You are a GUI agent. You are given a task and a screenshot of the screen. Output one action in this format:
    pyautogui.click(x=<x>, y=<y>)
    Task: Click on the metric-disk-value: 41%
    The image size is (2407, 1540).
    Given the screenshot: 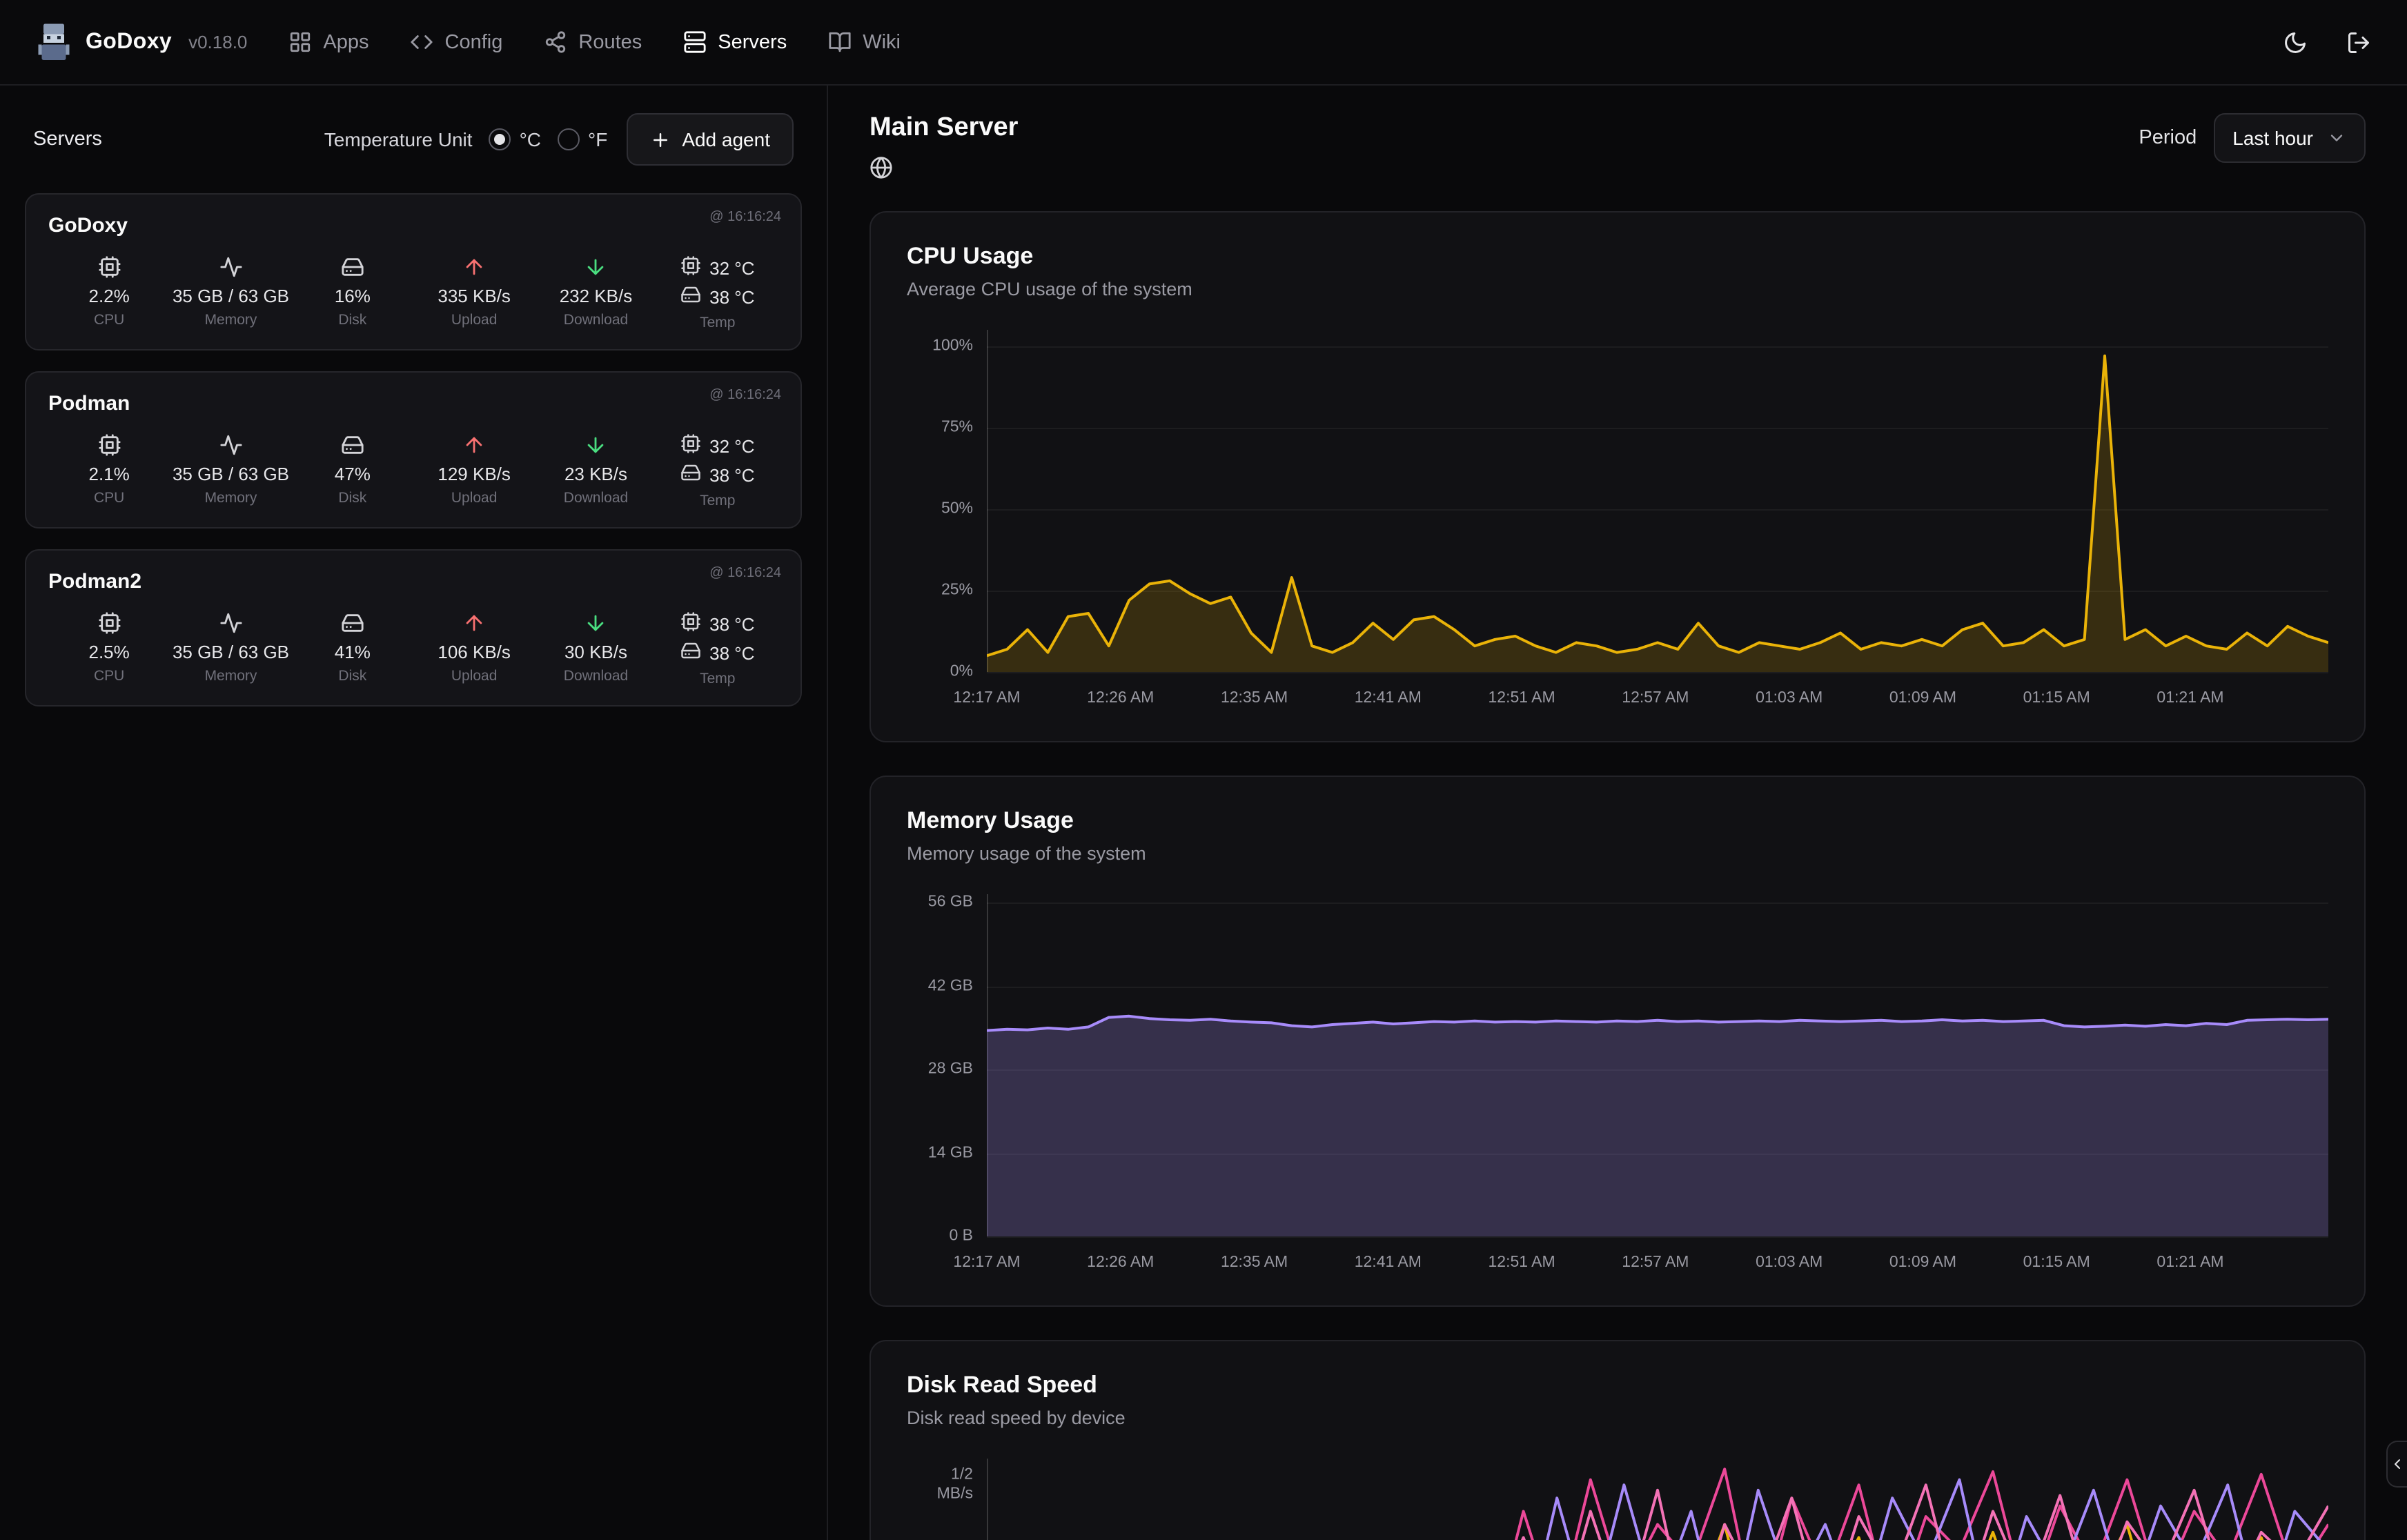 What is the action you would take?
    pyautogui.click(x=352, y=652)
    